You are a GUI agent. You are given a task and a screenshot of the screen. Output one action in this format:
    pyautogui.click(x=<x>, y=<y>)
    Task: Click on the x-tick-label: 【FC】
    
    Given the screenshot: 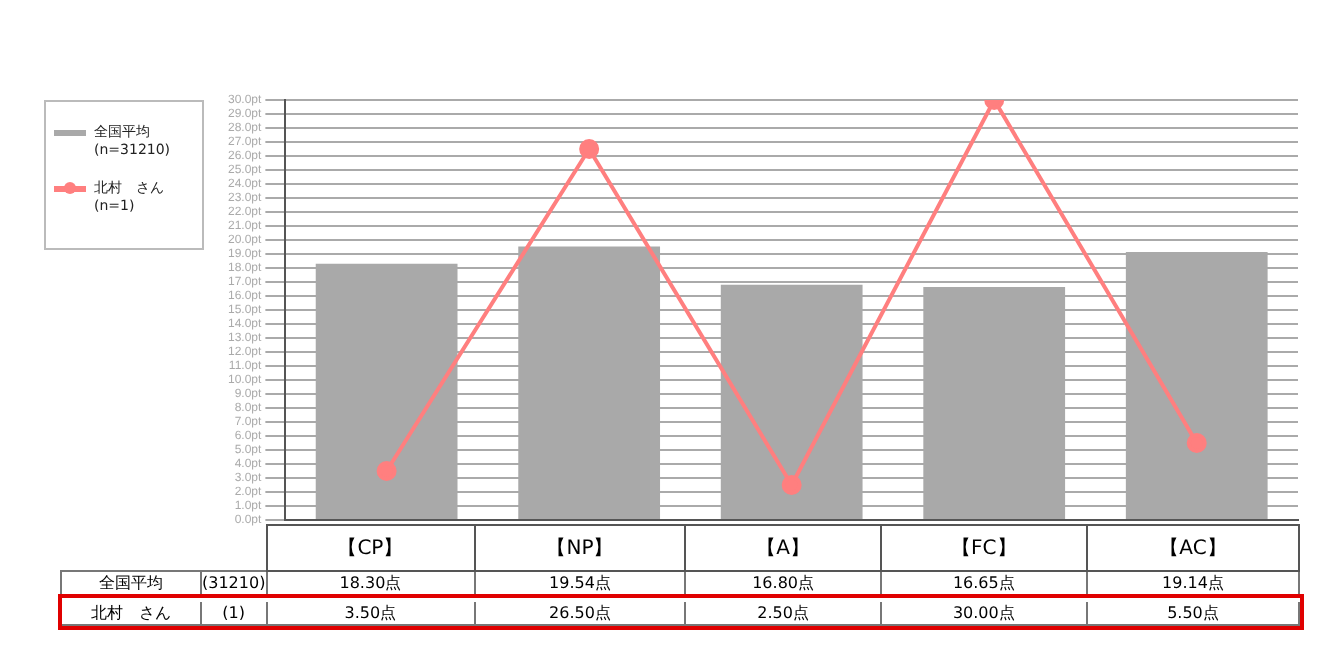 What is the action you would take?
    pyautogui.click(x=983, y=548)
    